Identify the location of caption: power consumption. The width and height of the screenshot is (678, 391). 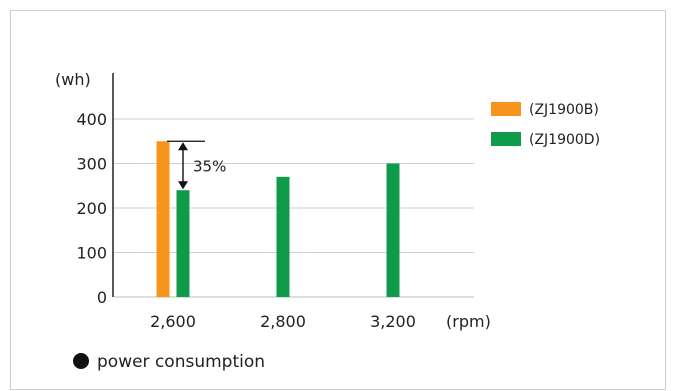
(169, 362).